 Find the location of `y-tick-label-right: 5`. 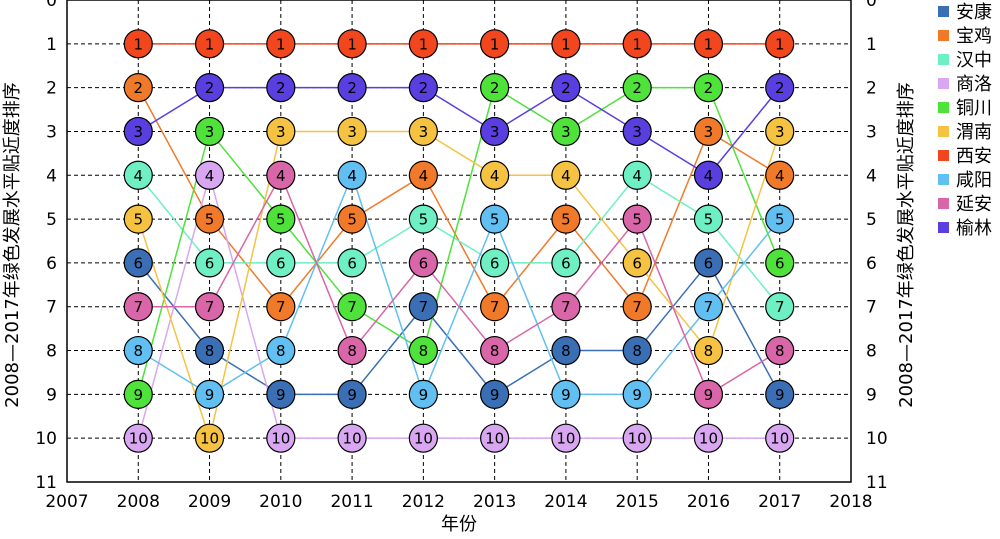

y-tick-label-right: 5 is located at coordinates (871, 220).